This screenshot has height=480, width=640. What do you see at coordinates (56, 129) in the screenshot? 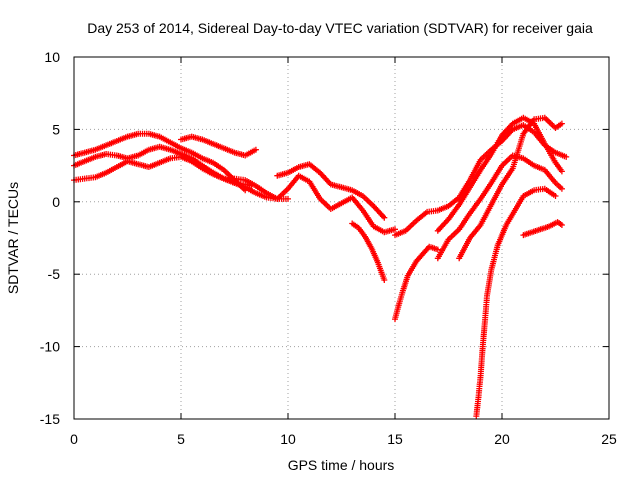
I see `y-tick-label: 5` at bounding box center [56, 129].